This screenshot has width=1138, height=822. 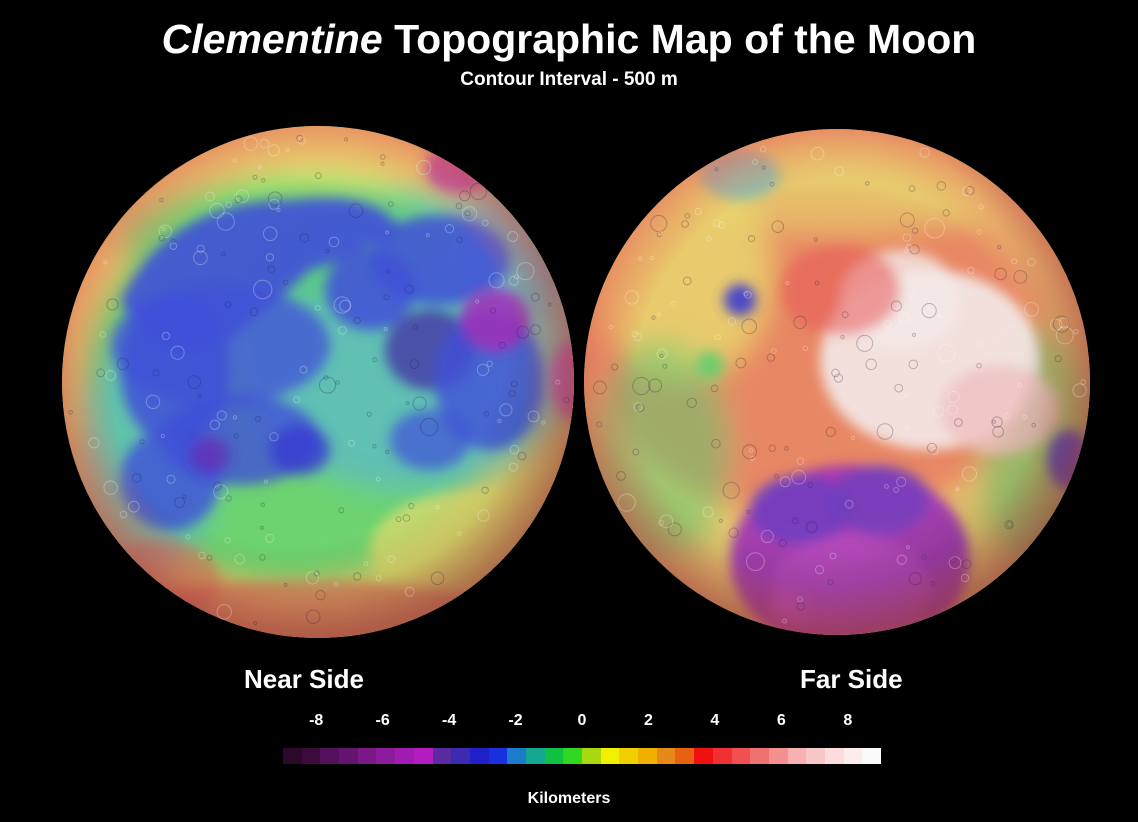 I want to click on elevation-scale-ticks: -8 -6 -4 -2 0 2 4 6 8, so click(x=569, y=723).